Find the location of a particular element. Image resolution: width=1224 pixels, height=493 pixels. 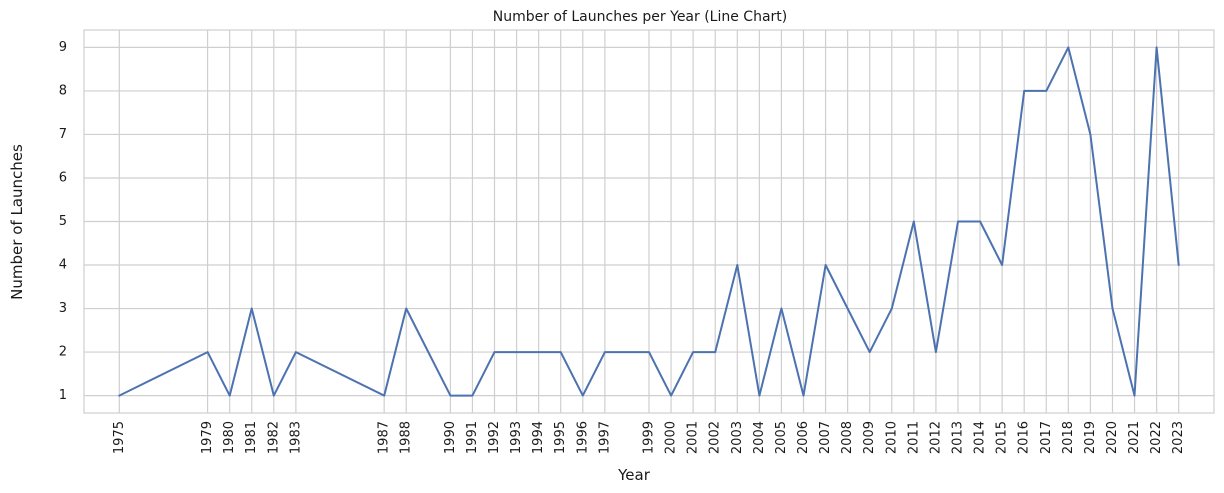

x-tick-label: 1997 is located at coordinates (604, 437).